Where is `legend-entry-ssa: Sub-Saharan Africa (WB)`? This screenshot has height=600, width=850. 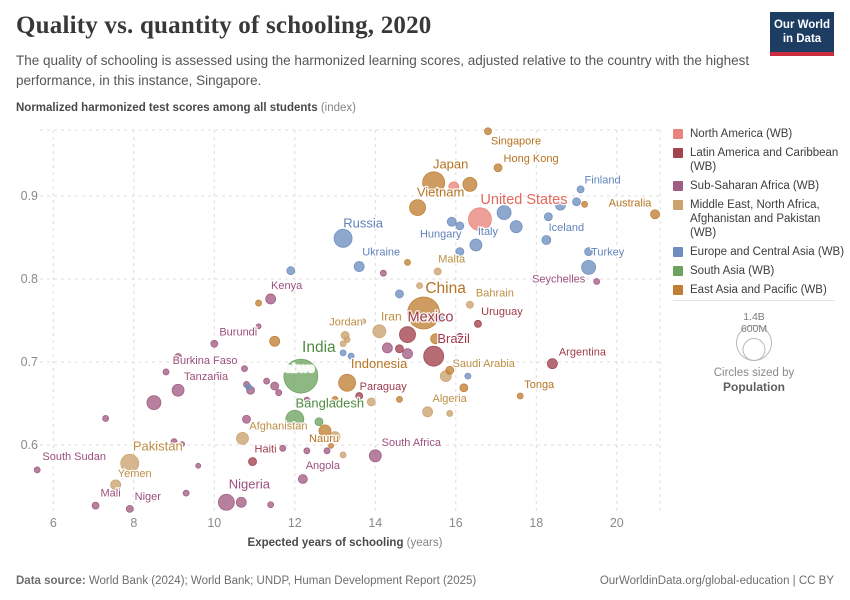
legend-entry-ssa: Sub-Saharan Africa (WB) is located at coordinates (759, 186).